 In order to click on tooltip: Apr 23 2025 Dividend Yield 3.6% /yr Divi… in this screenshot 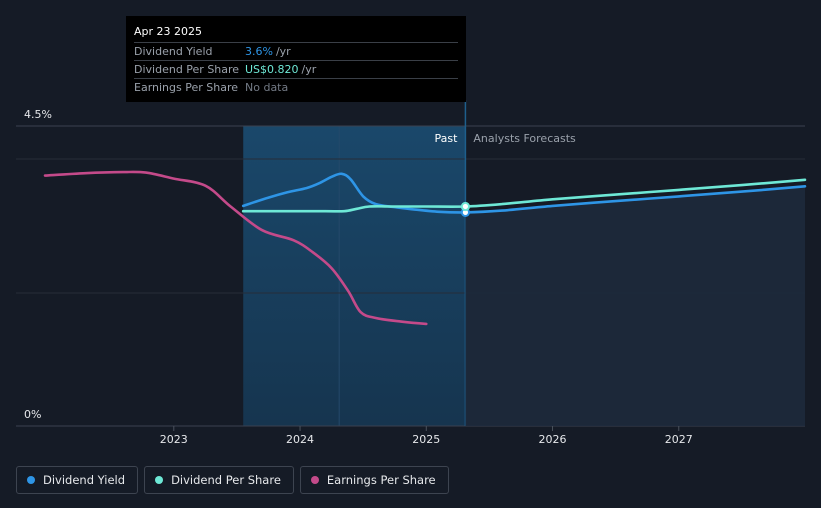, I will do `click(296, 59)`.